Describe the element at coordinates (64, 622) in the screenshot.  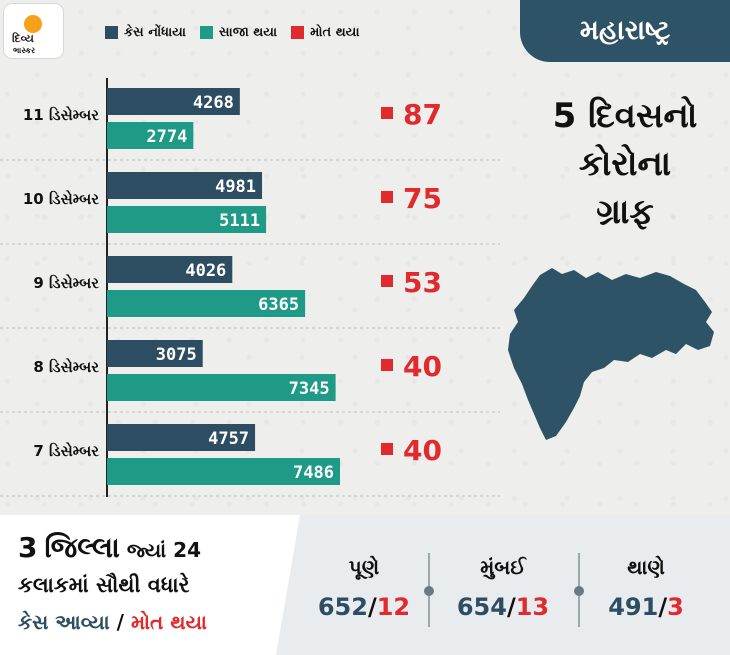
I see `cases-label: કેસ આવ્યા` at that location.